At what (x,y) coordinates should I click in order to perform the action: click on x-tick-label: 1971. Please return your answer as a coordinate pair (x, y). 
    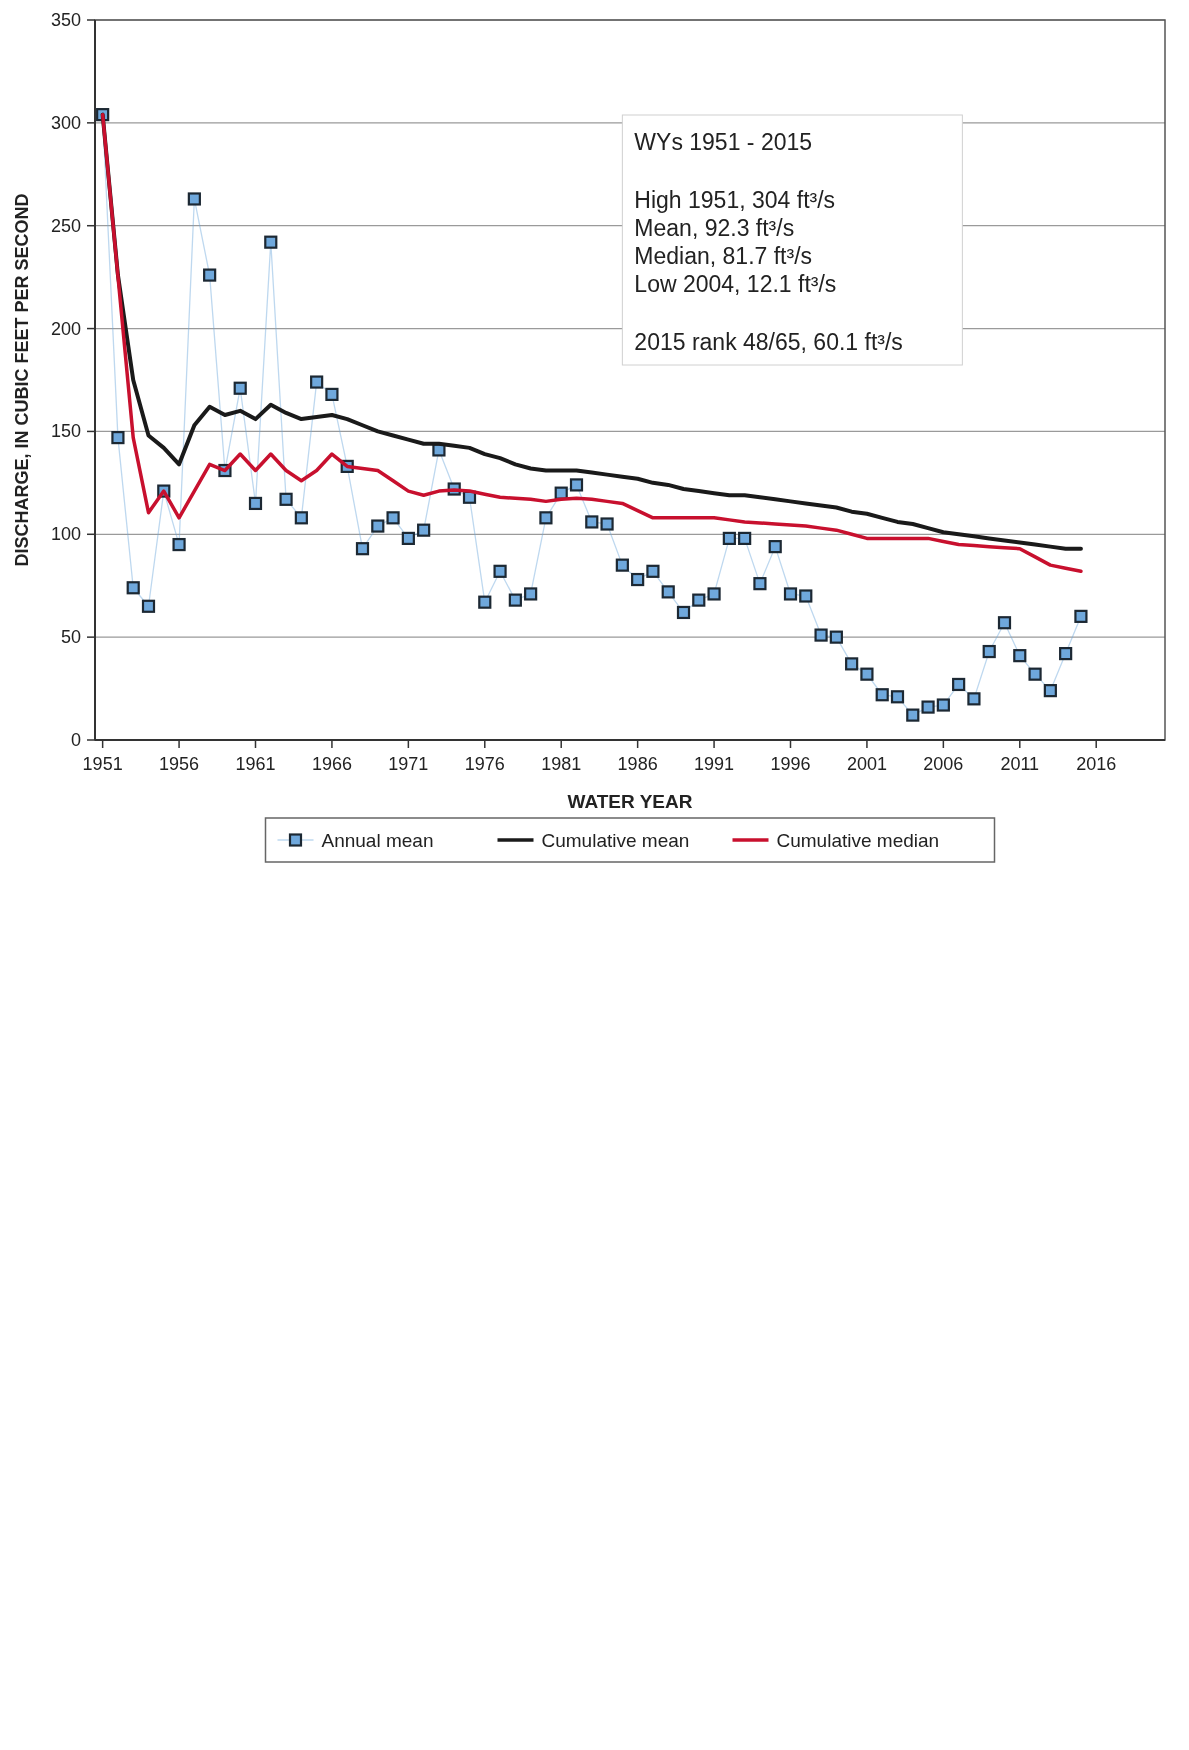
    Looking at the image, I should click on (408, 764).